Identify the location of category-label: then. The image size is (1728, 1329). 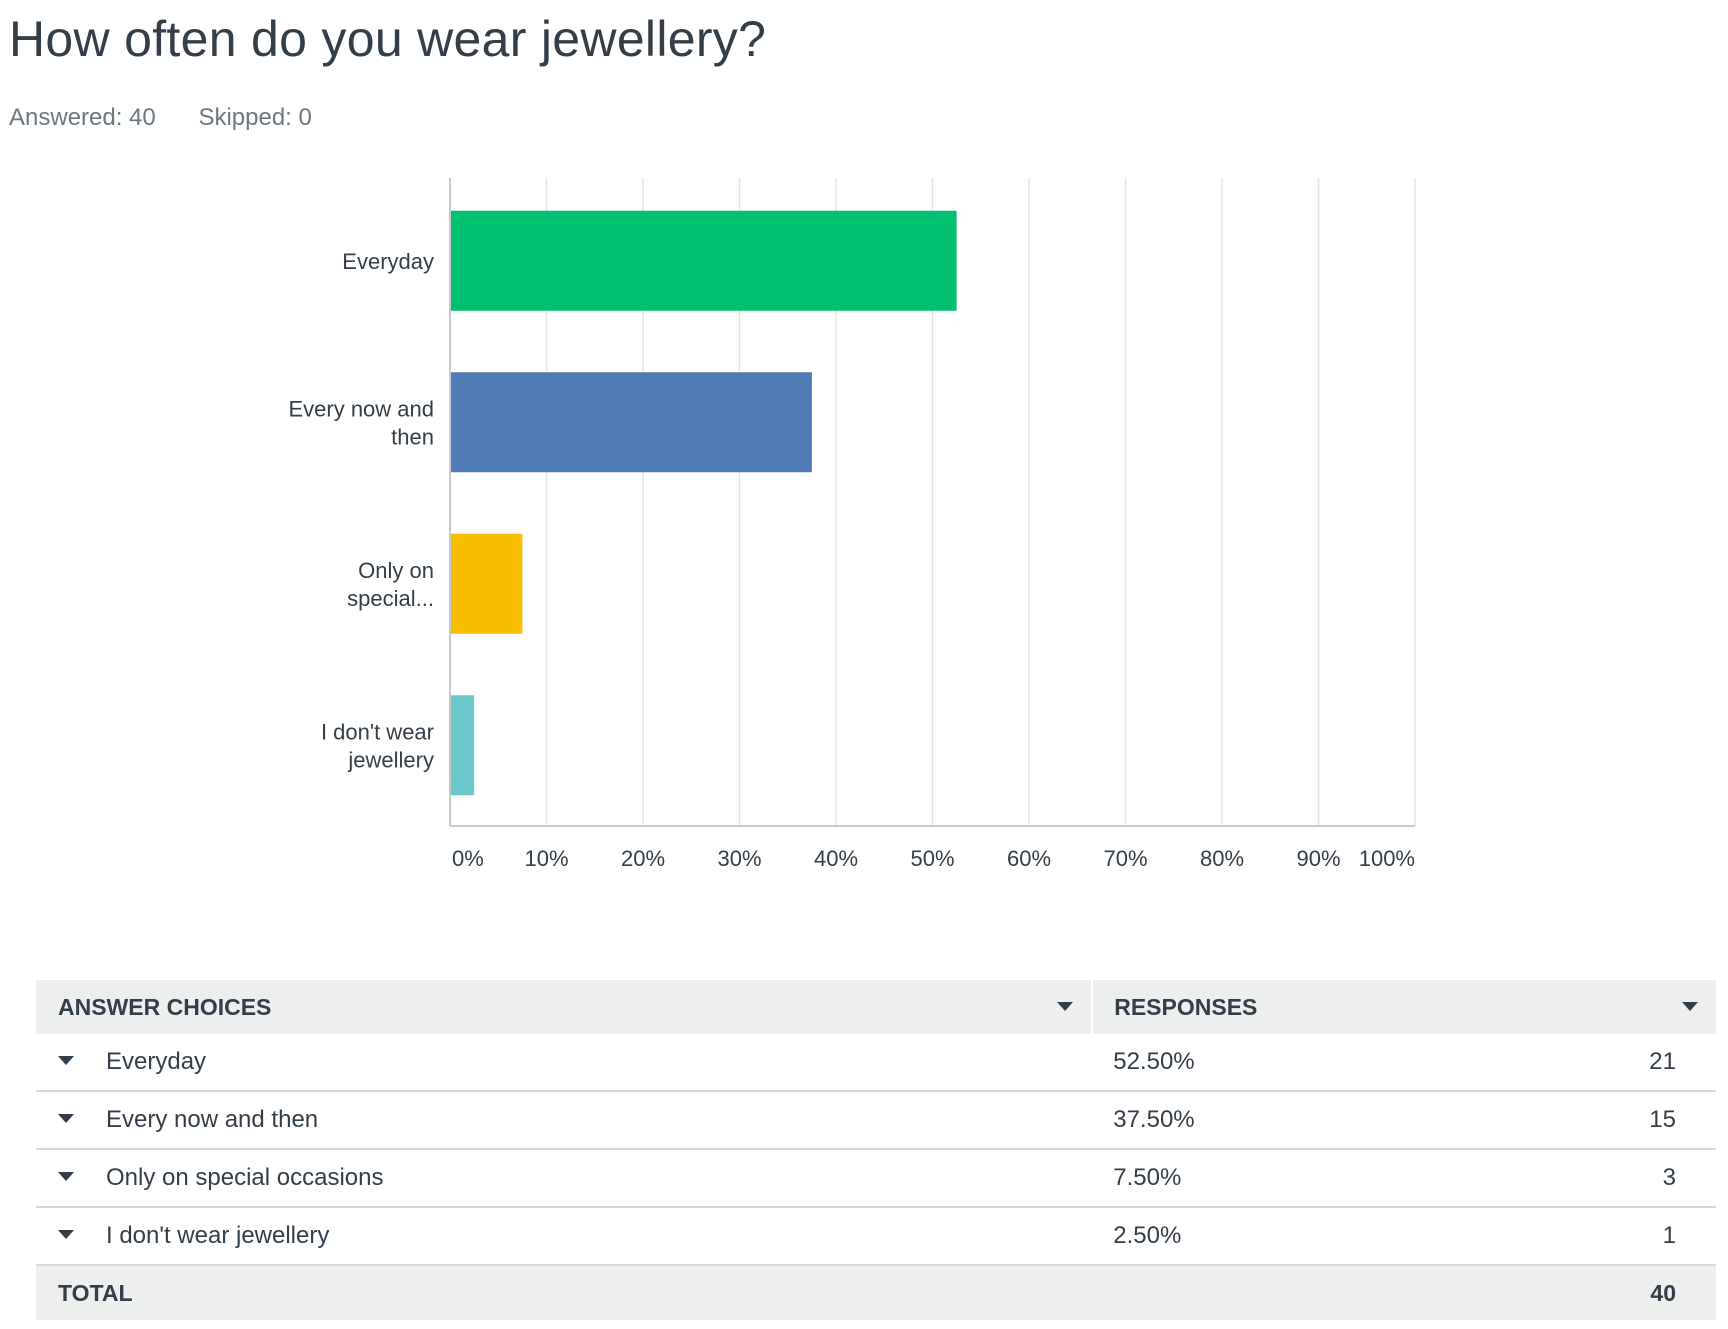
(412, 436).